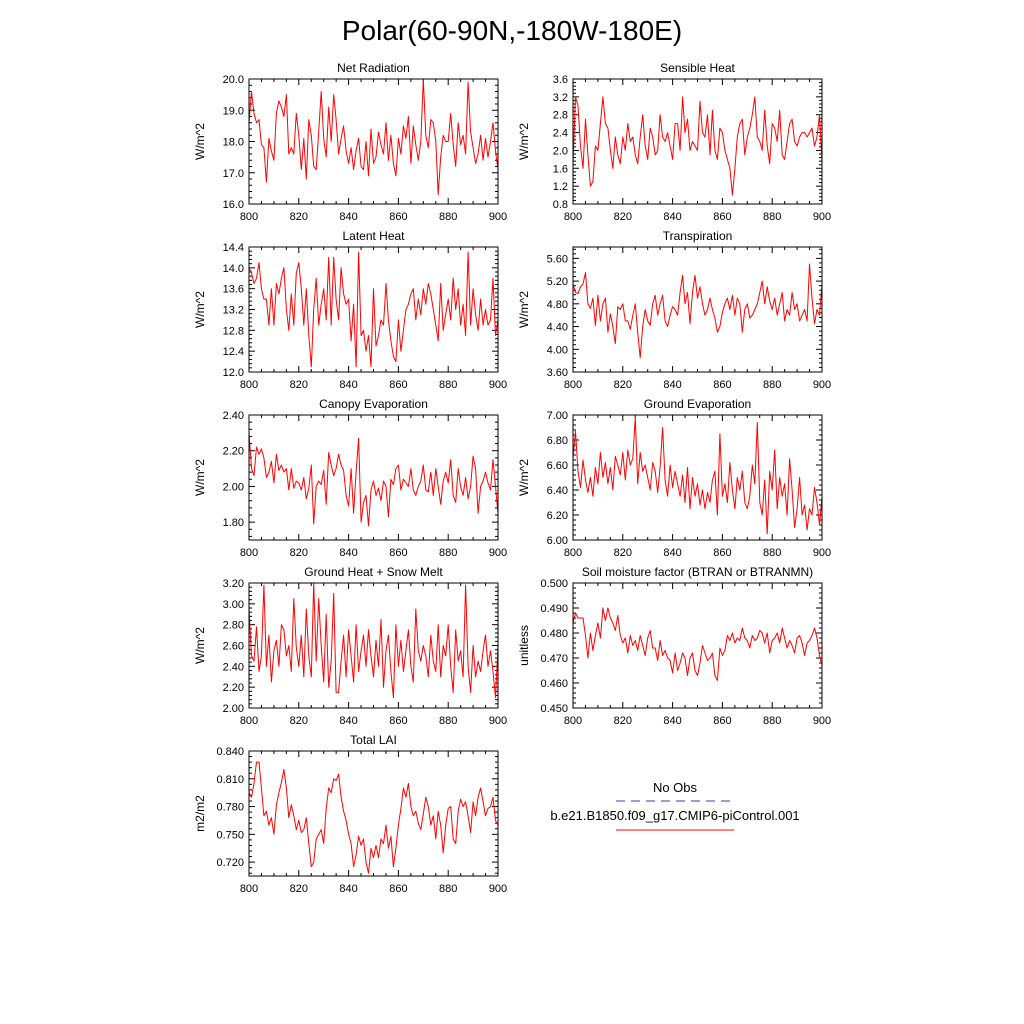 The image size is (1024, 1024). Describe the element at coordinates (233, 667) in the screenshot. I see `y-tick-label: 2.40` at that location.